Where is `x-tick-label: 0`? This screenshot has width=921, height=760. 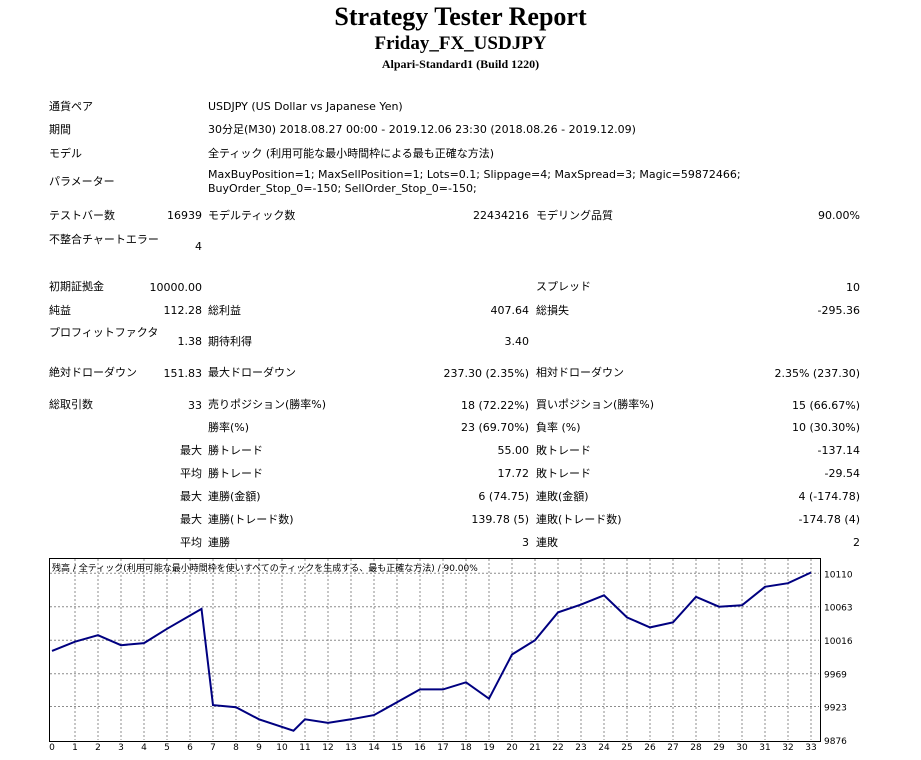
x-tick-label: 0 is located at coordinates (52, 748).